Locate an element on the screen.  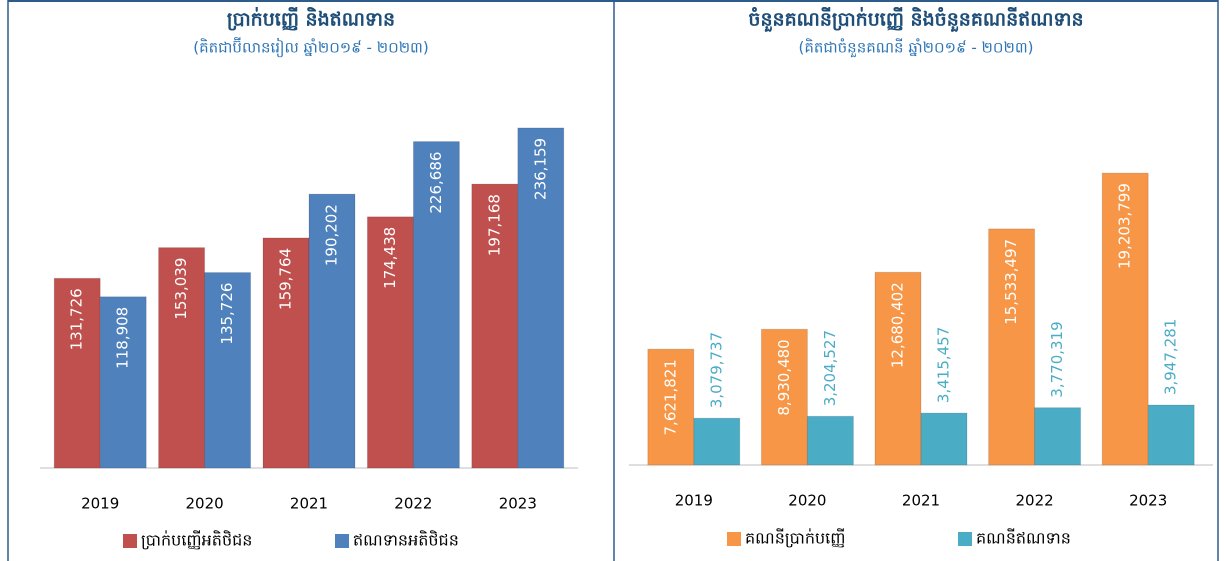
legend-label: គណនីឥណទាន is located at coordinates (1023, 538).